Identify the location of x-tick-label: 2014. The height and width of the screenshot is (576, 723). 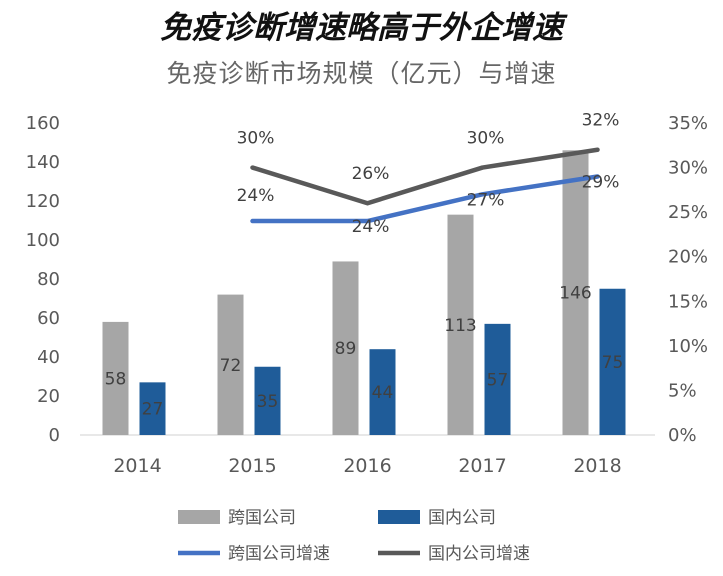
(137, 466).